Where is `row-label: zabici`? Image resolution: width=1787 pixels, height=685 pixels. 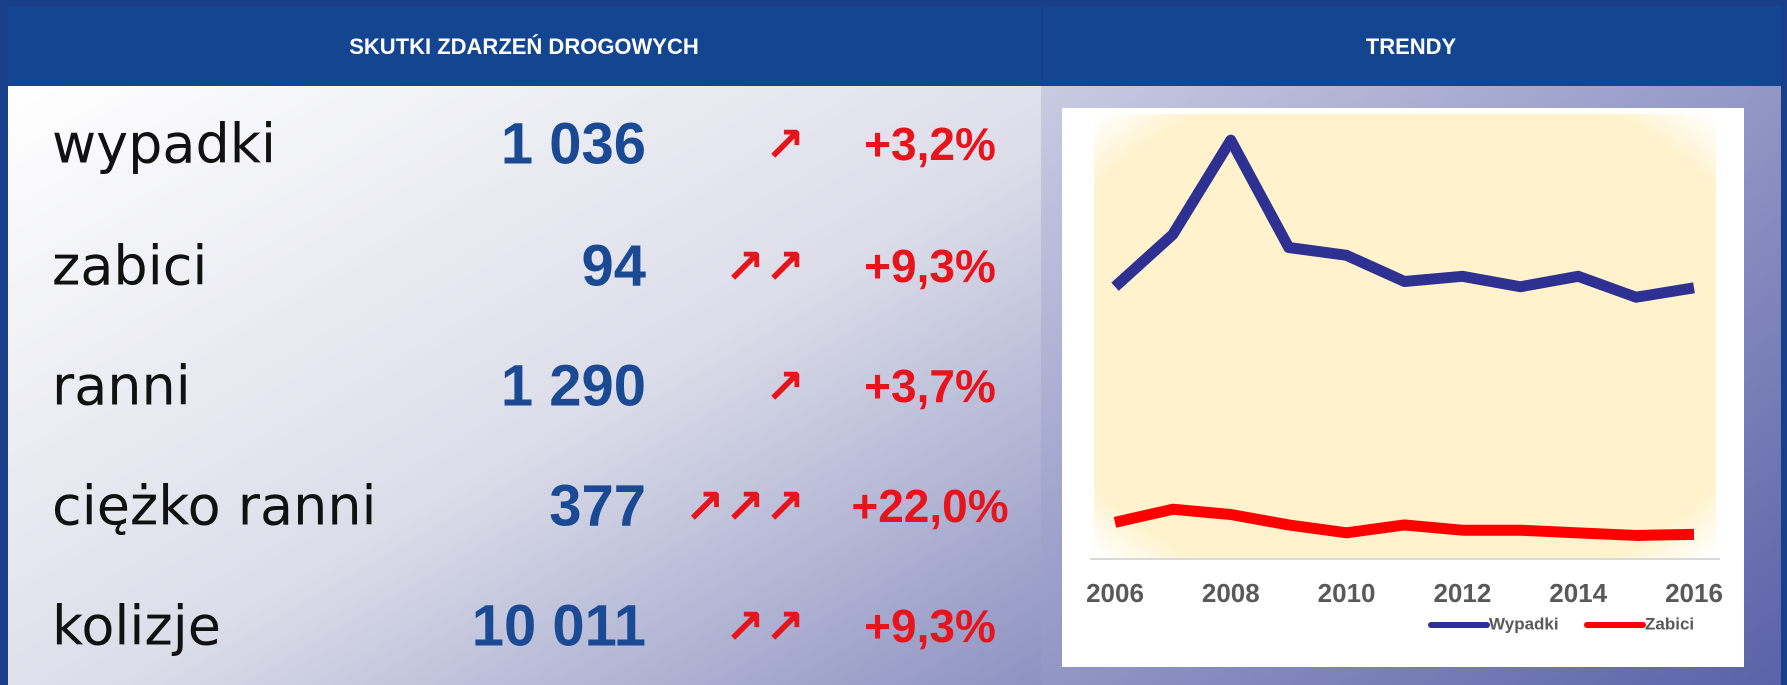 row-label: zabici is located at coordinates (129, 266).